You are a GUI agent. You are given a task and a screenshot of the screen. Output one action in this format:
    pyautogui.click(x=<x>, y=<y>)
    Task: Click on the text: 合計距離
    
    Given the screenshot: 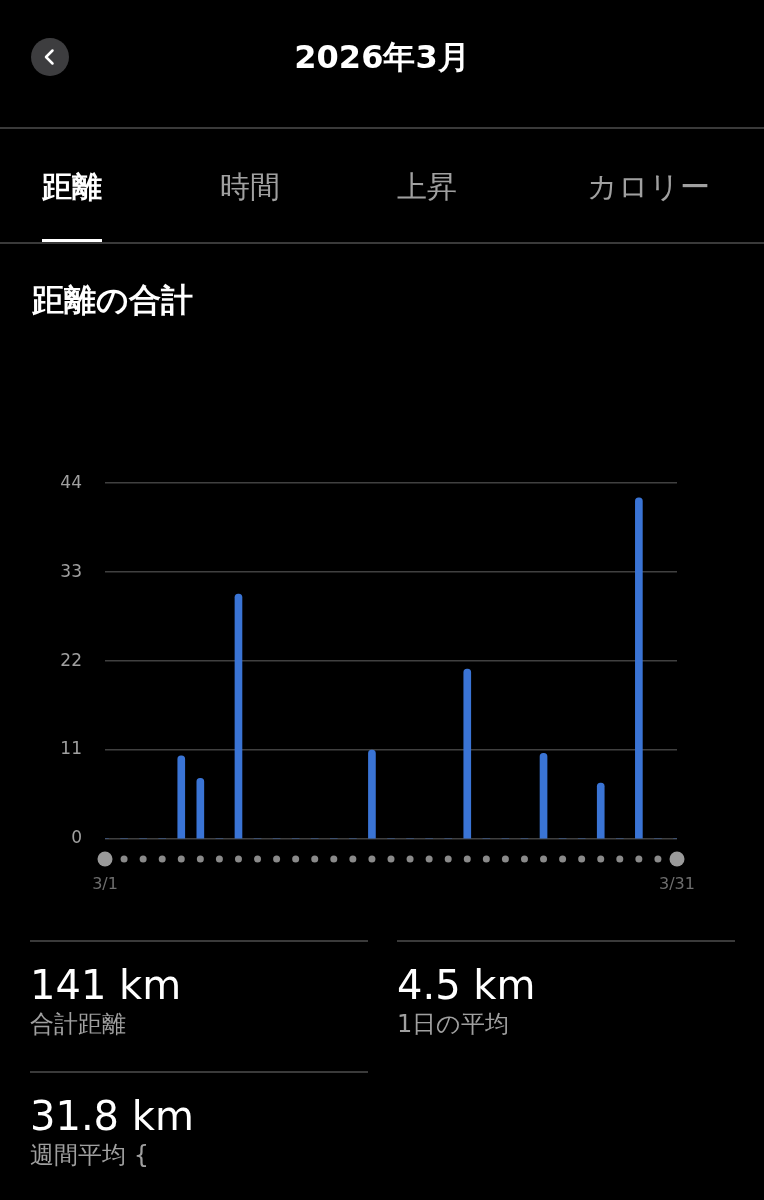 What is the action you would take?
    pyautogui.click(x=78, y=1024)
    